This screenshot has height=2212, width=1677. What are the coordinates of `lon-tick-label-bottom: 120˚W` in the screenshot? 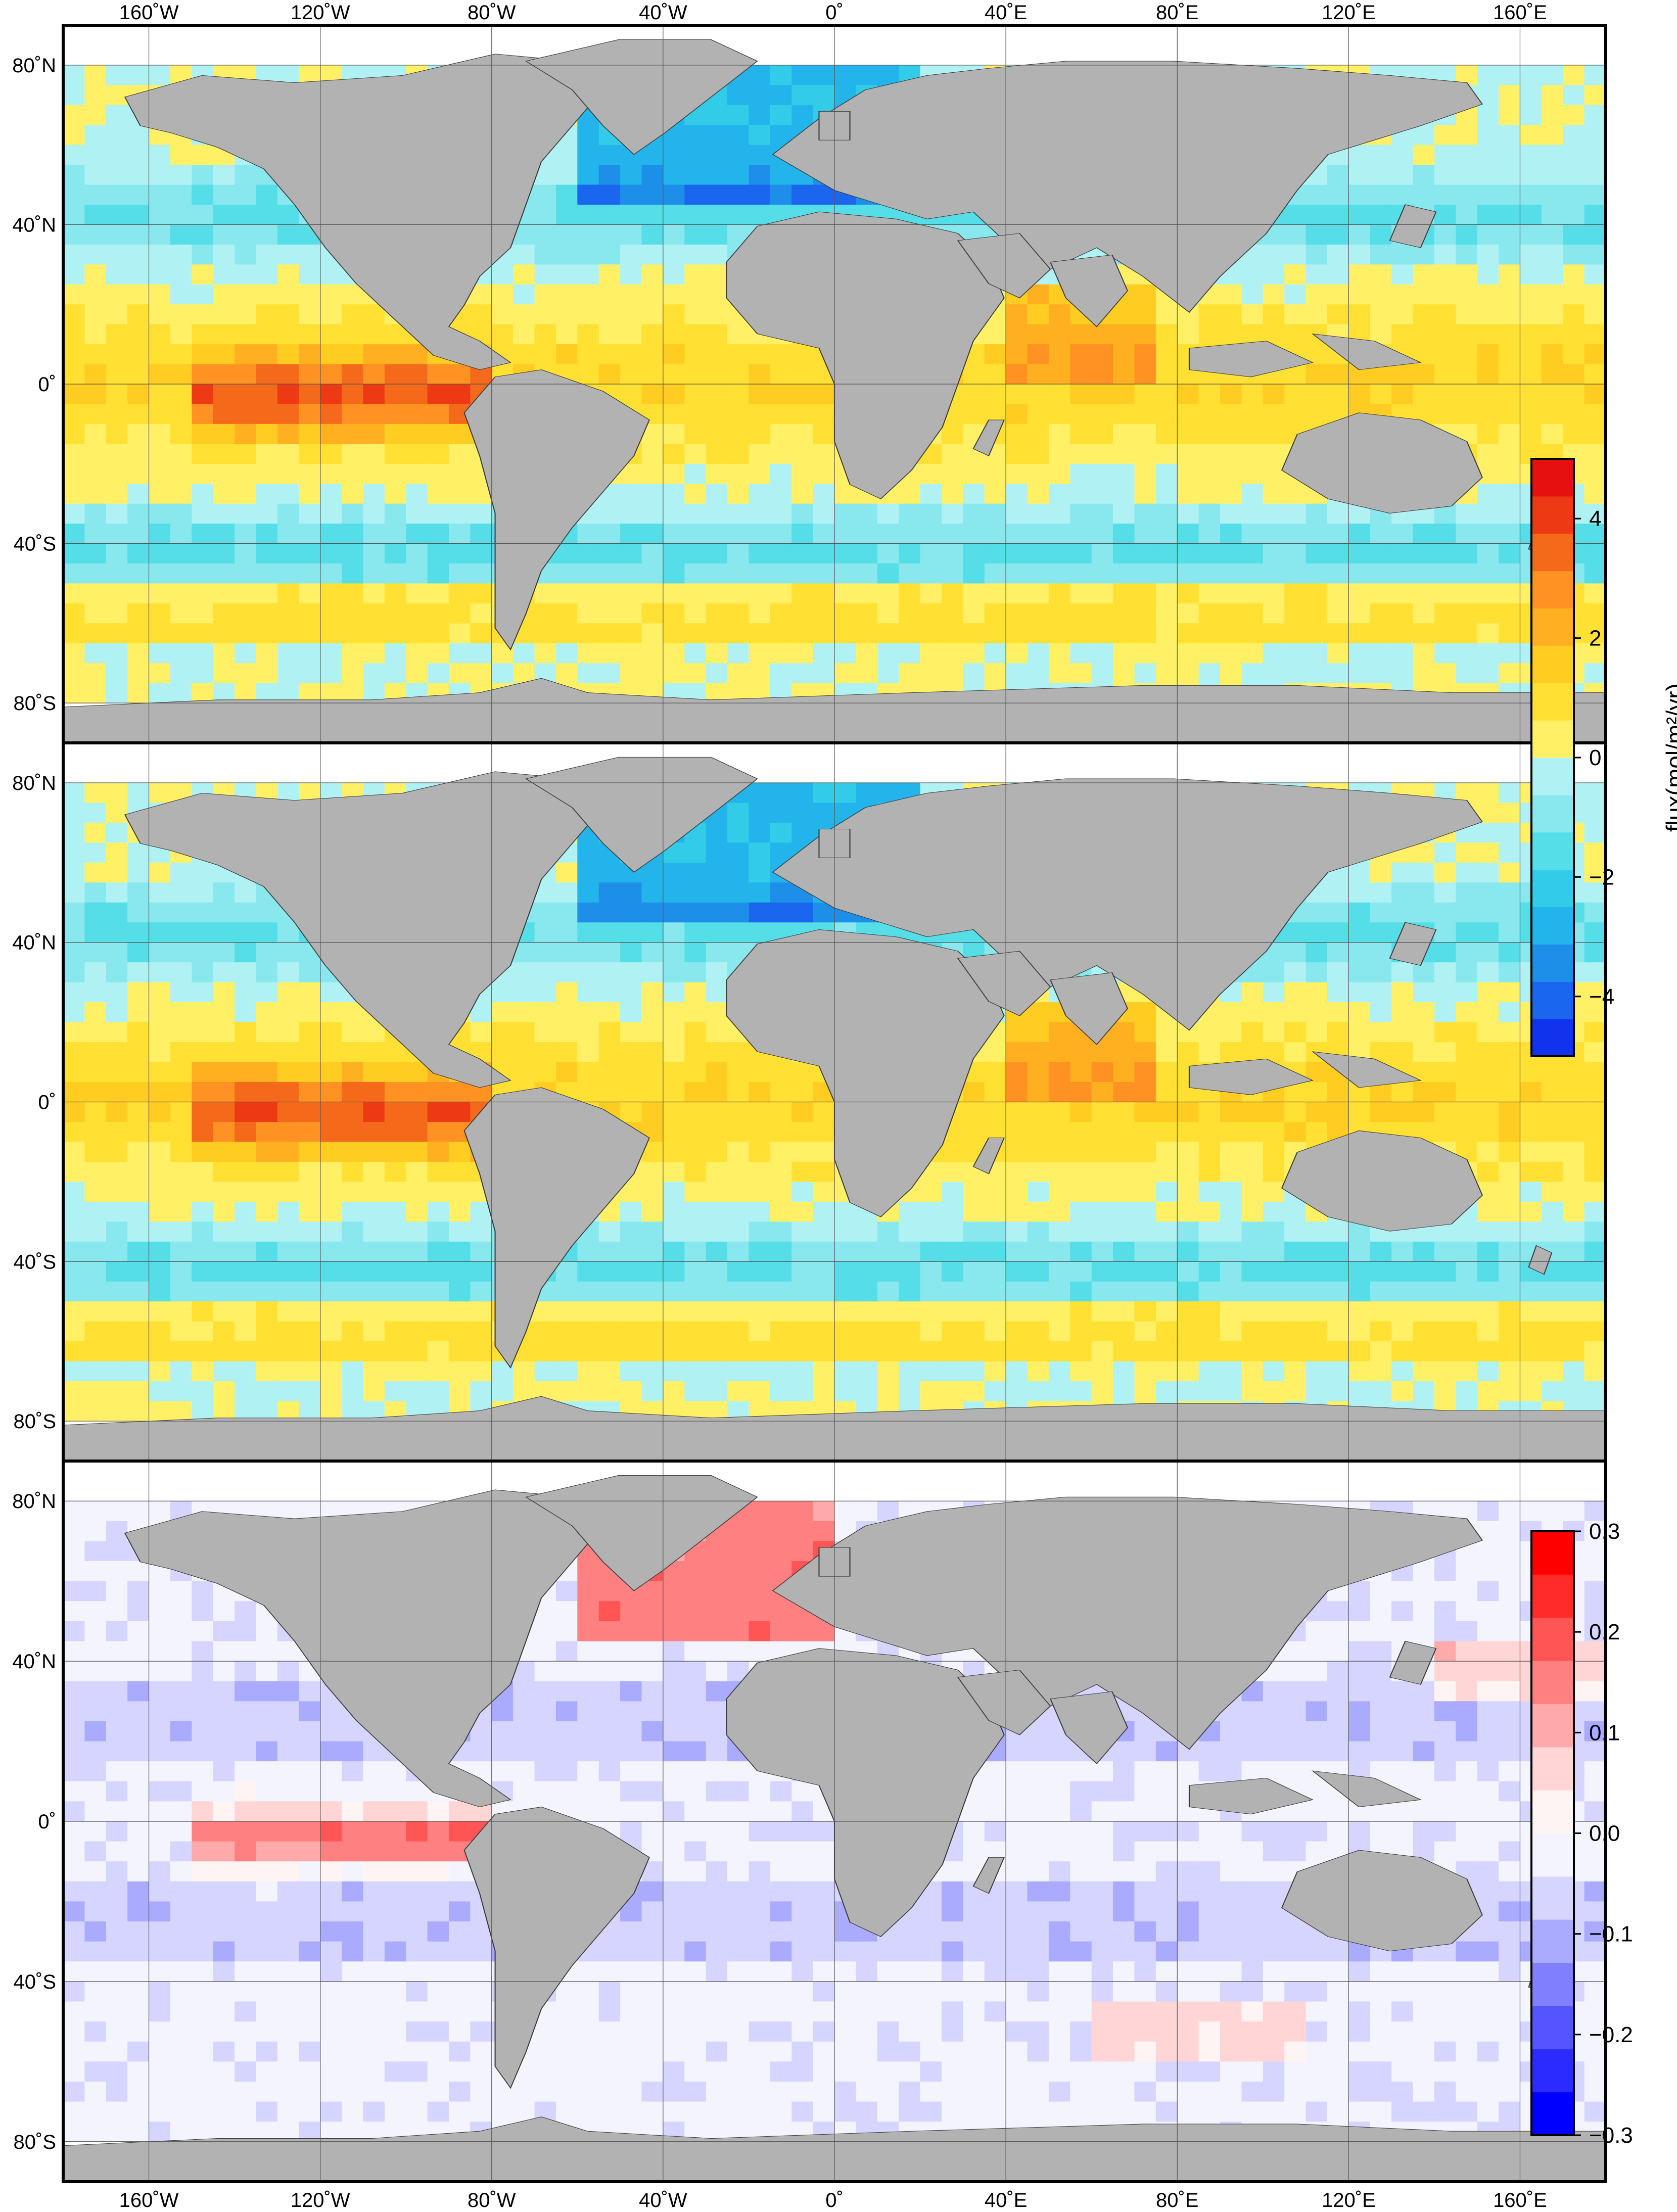 It's located at (320, 2200).